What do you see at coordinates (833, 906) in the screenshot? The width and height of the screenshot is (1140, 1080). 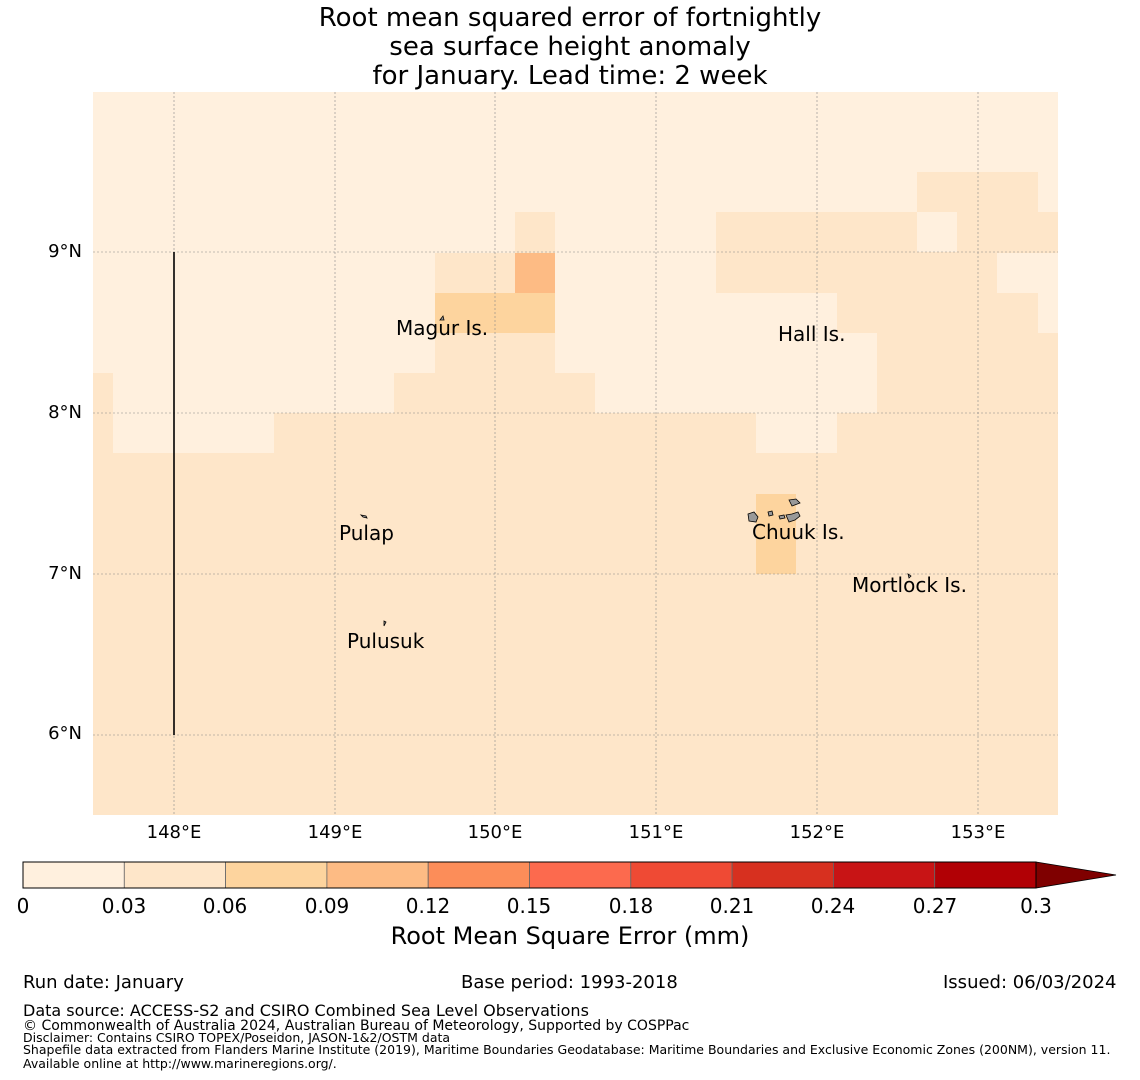 I see `colorbar-tick-label: 0.24` at bounding box center [833, 906].